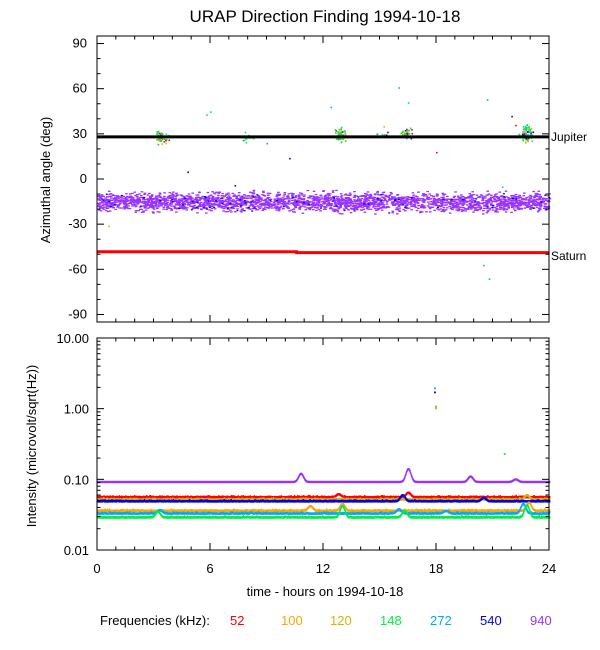 This screenshot has height=650, width=600. Describe the element at coordinates (83, 178) in the screenshot. I see `top-ytick-label: 0` at that location.